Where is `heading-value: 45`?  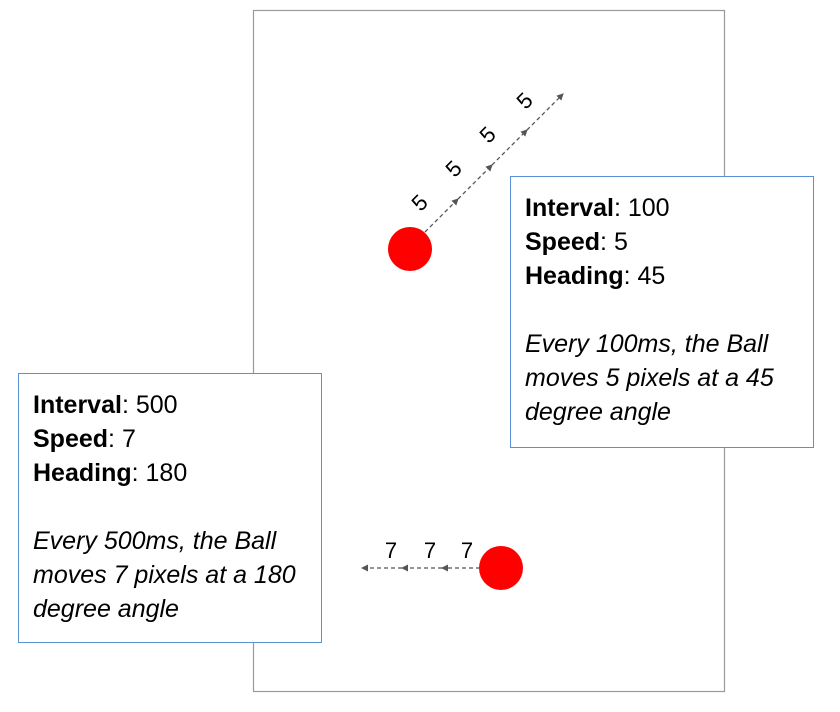 heading-value: 45 is located at coordinates (651, 276).